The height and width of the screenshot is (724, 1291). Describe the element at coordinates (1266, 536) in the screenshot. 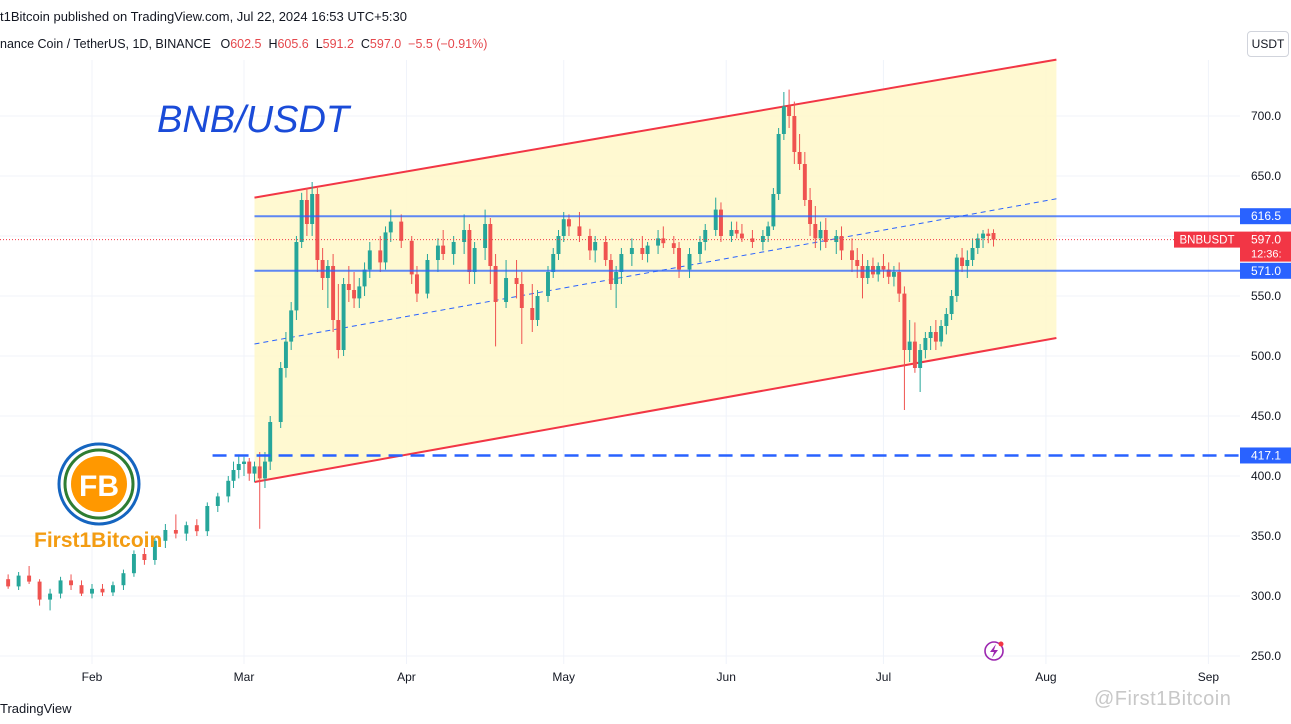

I see `y-tick-label: 350.0` at that location.